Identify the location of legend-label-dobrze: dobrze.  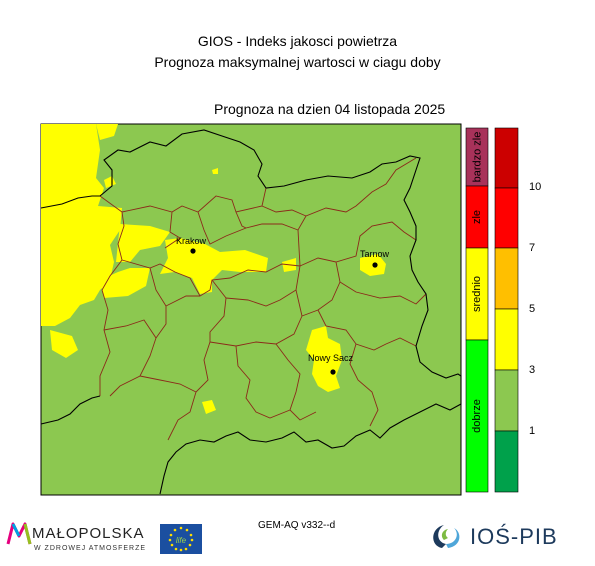
(477, 416).